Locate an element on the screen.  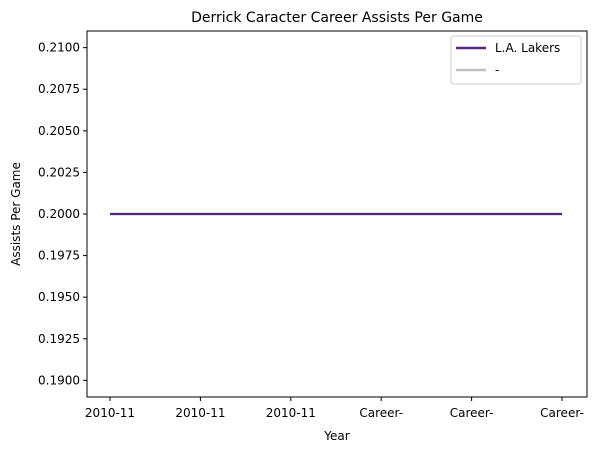
y-tick-label: 0.1900 is located at coordinates (59, 380).